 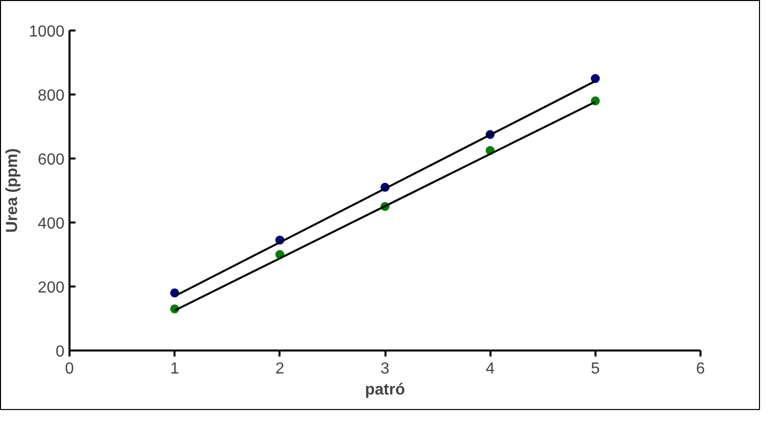 I want to click on x-tick-label: 2, so click(x=279, y=369).